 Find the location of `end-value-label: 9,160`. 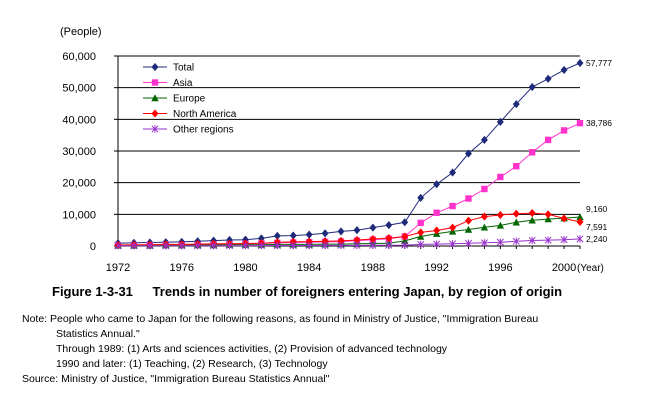

end-value-label: 9,160 is located at coordinates (597, 209).